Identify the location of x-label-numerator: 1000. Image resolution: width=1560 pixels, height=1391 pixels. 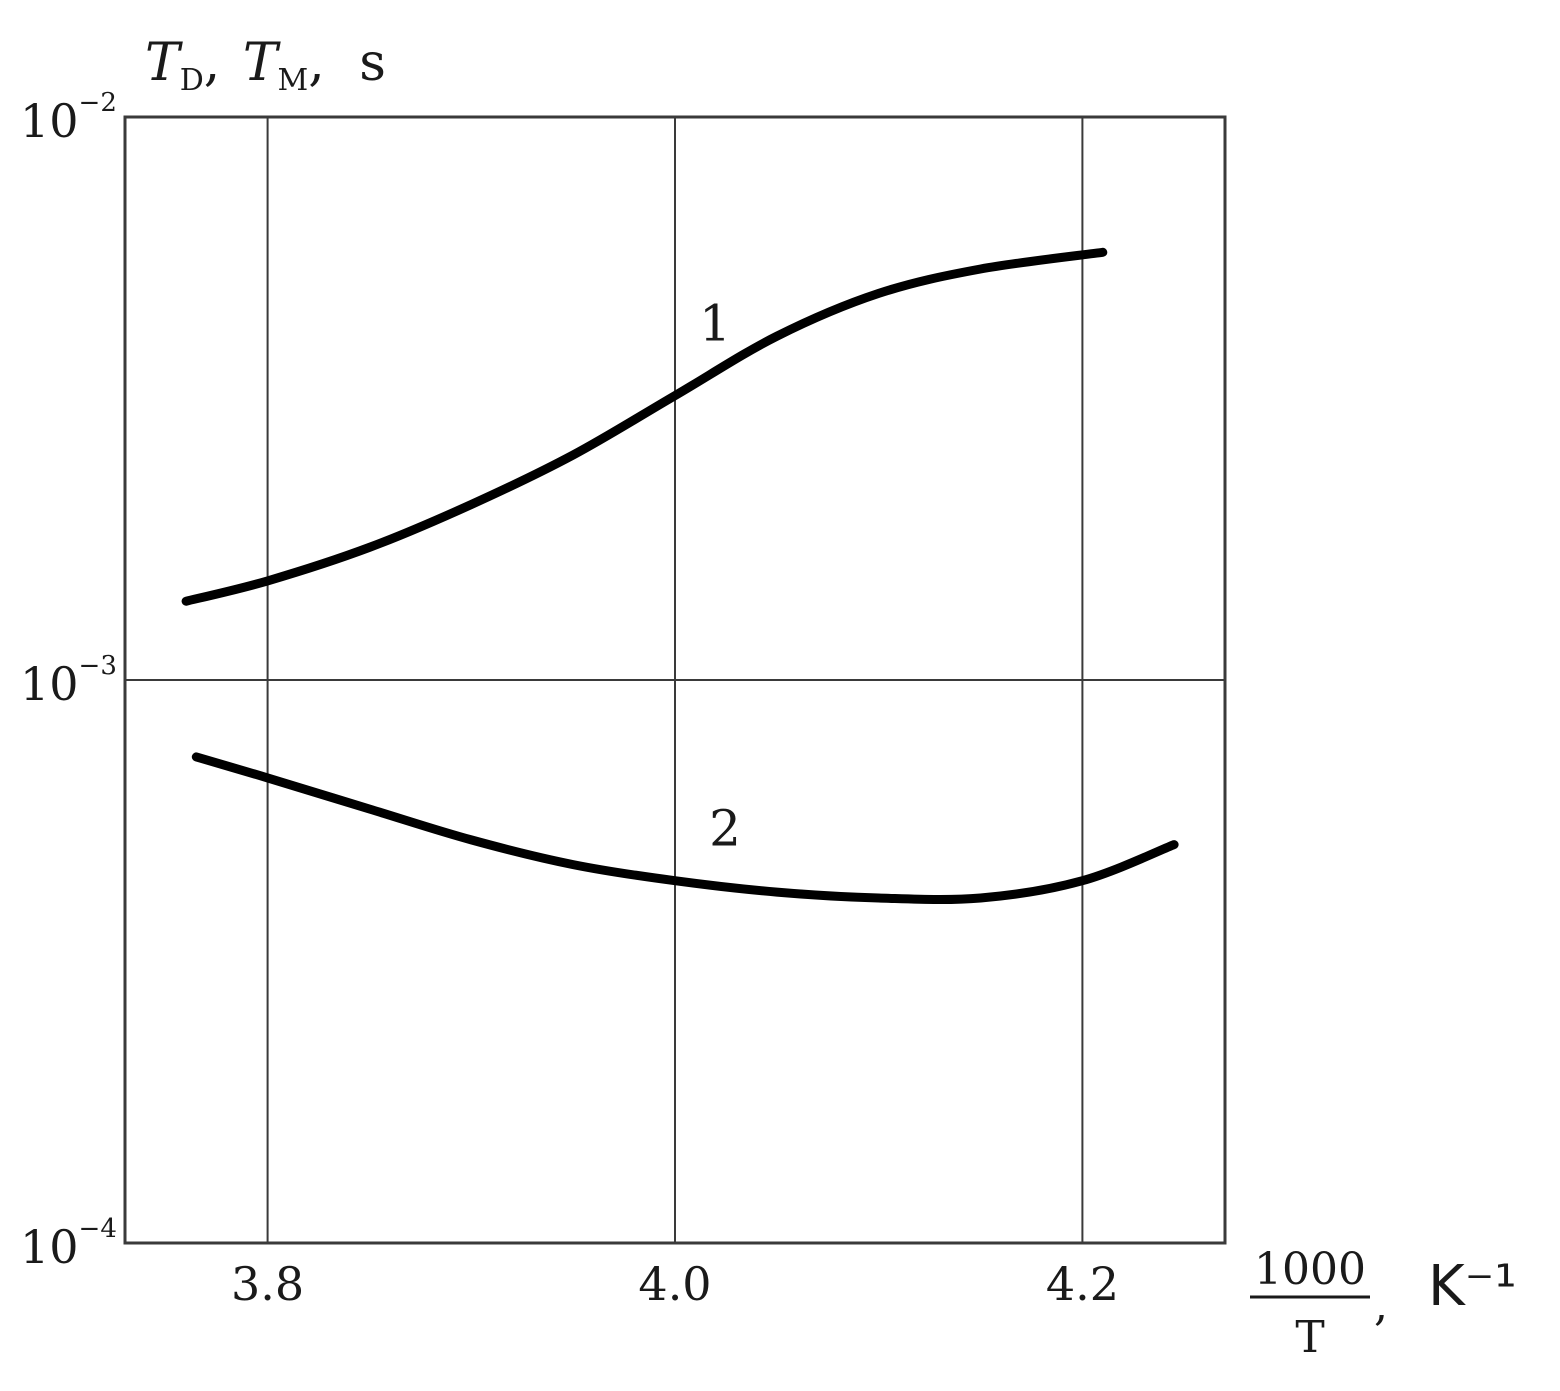
(1310, 1269).